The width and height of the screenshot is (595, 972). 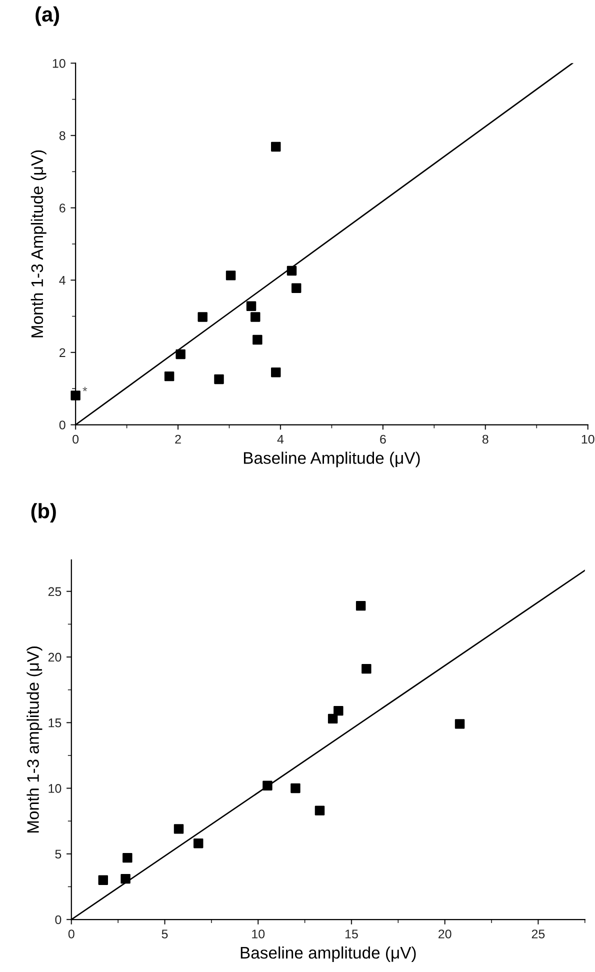 What do you see at coordinates (178, 439) in the screenshot?
I see `x-tick-label: 2` at bounding box center [178, 439].